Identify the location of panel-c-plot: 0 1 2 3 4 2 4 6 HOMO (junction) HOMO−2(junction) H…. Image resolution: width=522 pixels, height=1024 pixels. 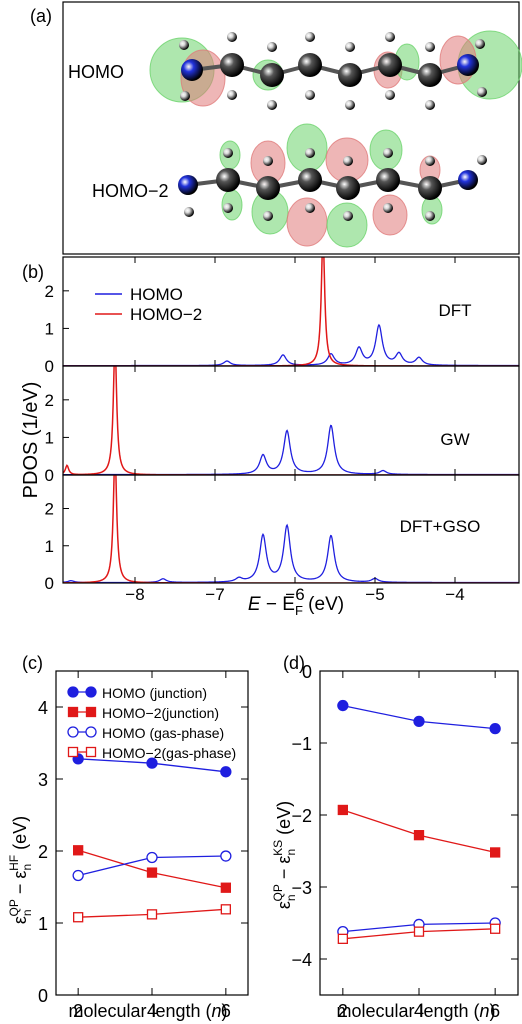
(143, 845).